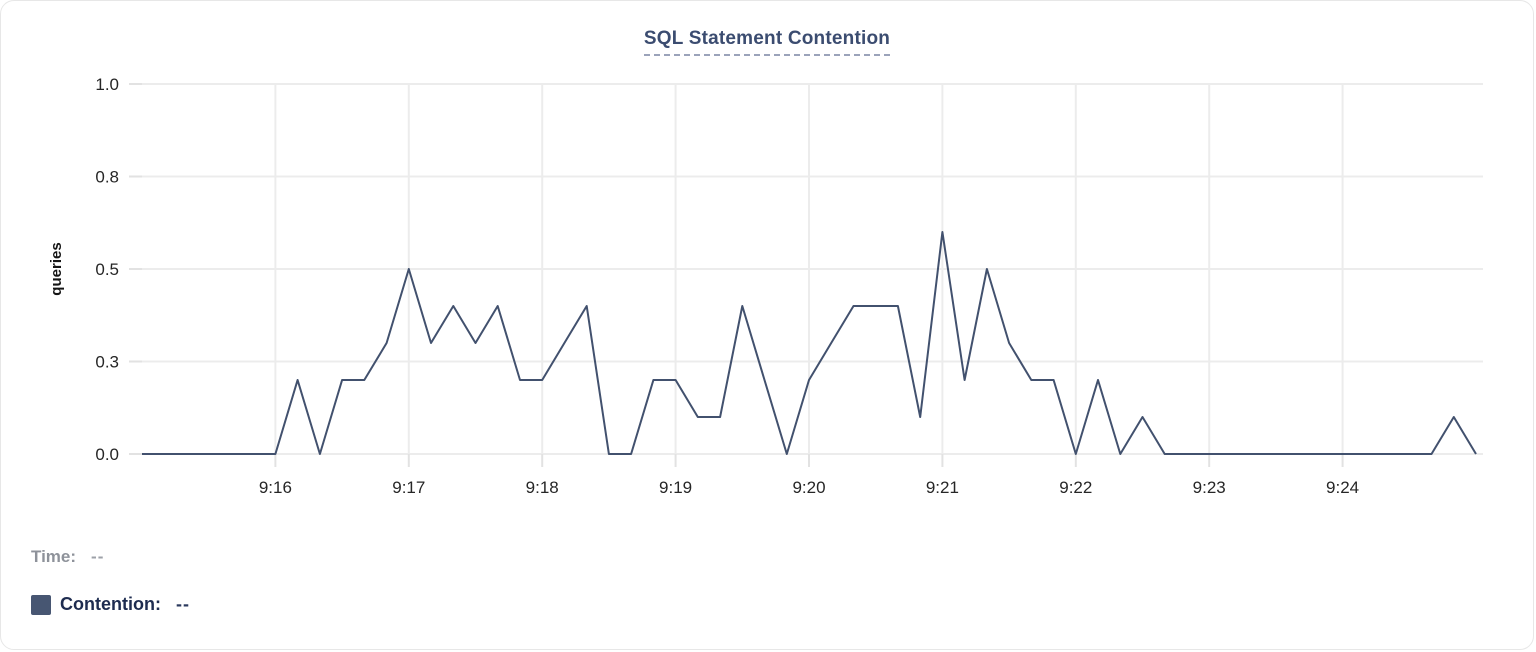 The width and height of the screenshot is (1536, 652). Describe the element at coordinates (542, 487) in the screenshot. I see `x-tick-label: 9:18` at that location.